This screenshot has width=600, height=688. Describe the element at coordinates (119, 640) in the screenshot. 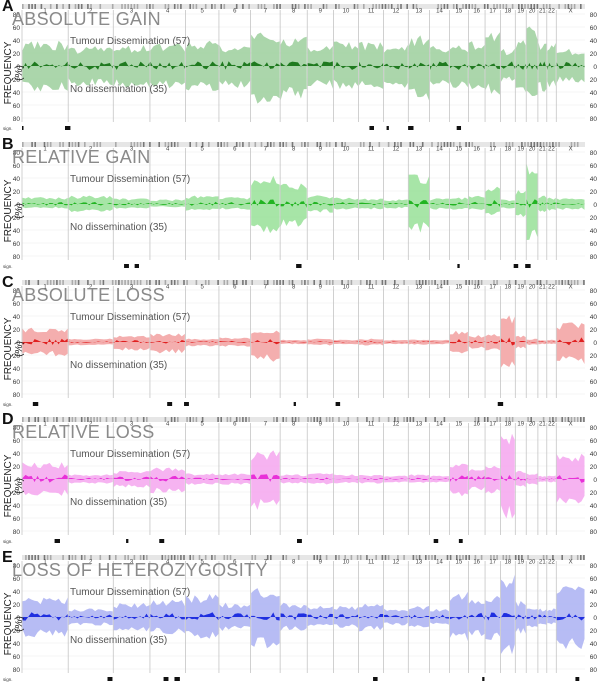

I see `group-bottom-label: No dissemination (35)` at that location.